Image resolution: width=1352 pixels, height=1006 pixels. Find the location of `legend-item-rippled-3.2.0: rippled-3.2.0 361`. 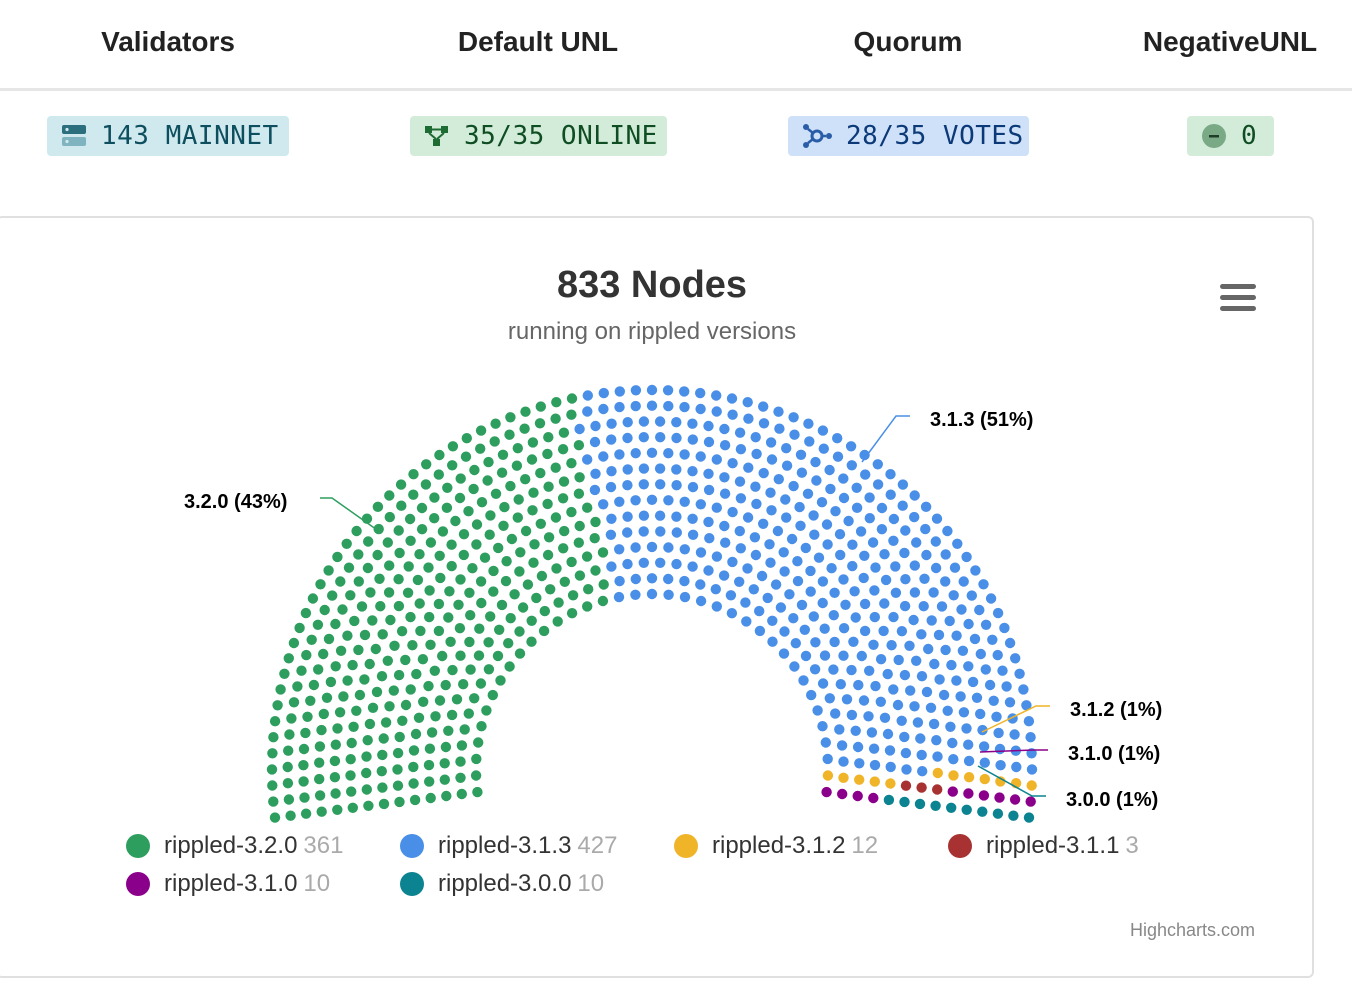

legend-item-rippled-3.2.0: rippled-3.2.0 361 is located at coordinates (234, 846).